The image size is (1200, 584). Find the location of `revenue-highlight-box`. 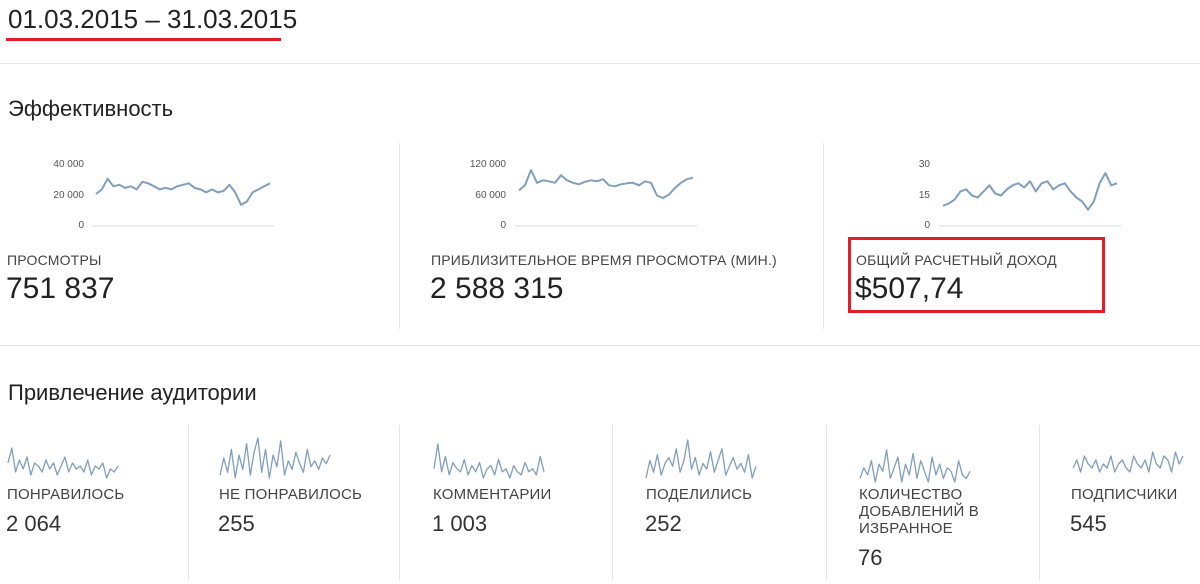

revenue-highlight-box is located at coordinates (976, 275).